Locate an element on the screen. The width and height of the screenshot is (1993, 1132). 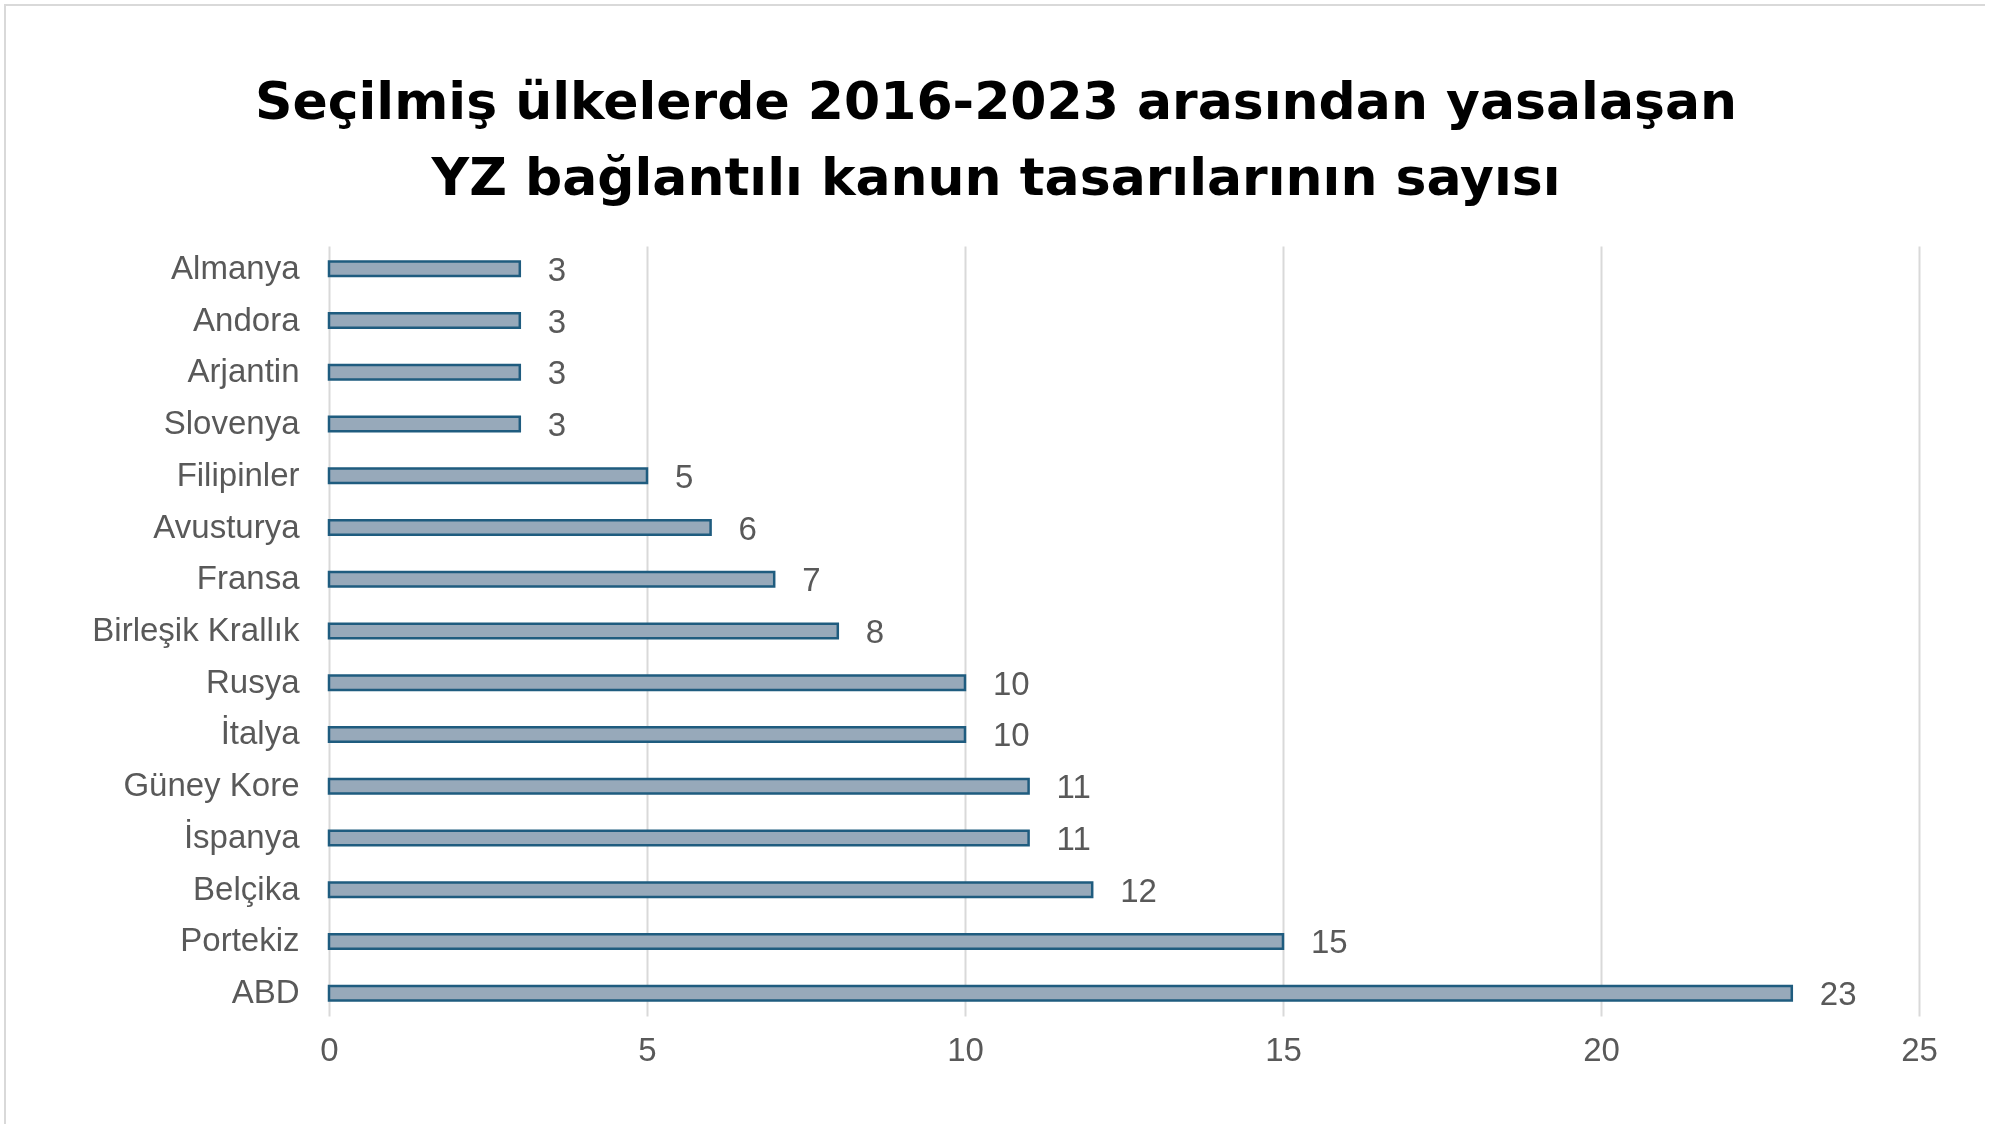
y-tick-label: Rusya is located at coordinates (253, 681).